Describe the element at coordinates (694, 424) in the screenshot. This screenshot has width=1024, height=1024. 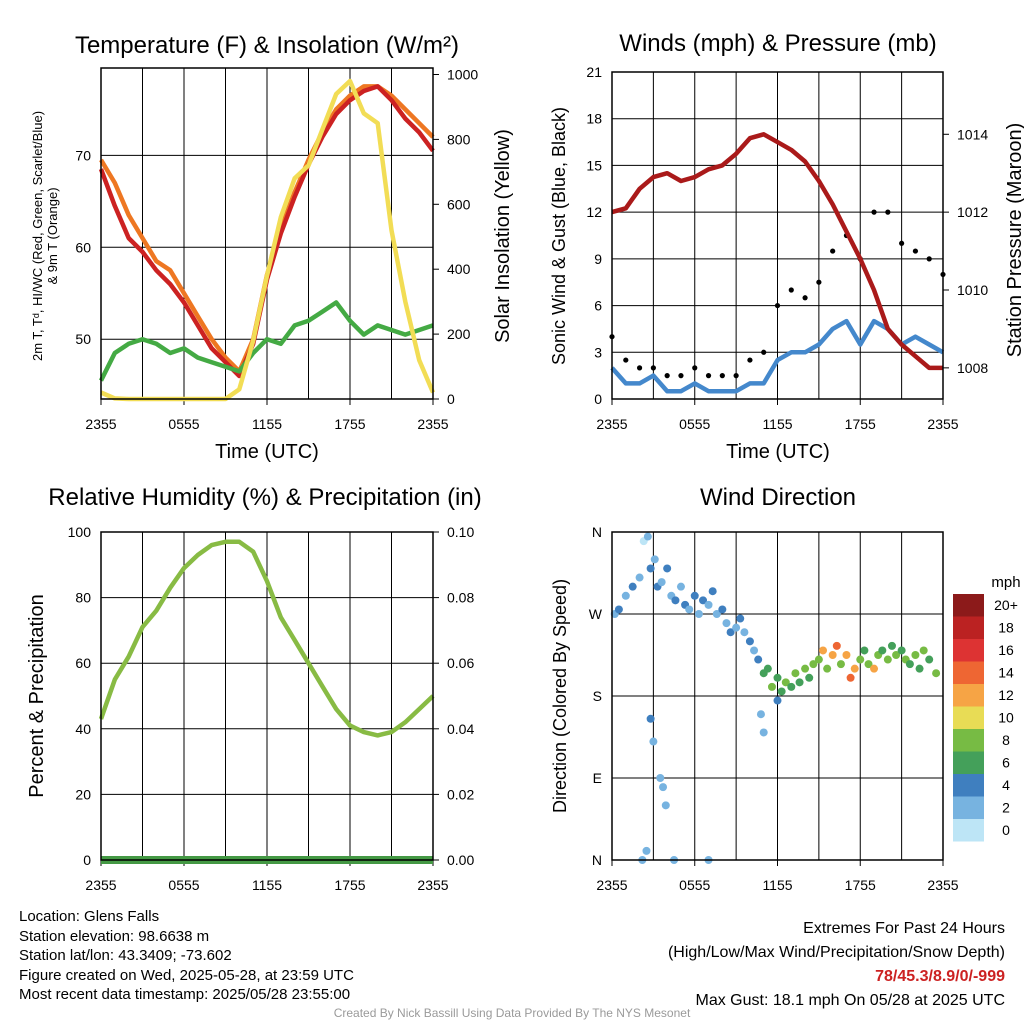
I see `wind-xtick: 0555` at that location.